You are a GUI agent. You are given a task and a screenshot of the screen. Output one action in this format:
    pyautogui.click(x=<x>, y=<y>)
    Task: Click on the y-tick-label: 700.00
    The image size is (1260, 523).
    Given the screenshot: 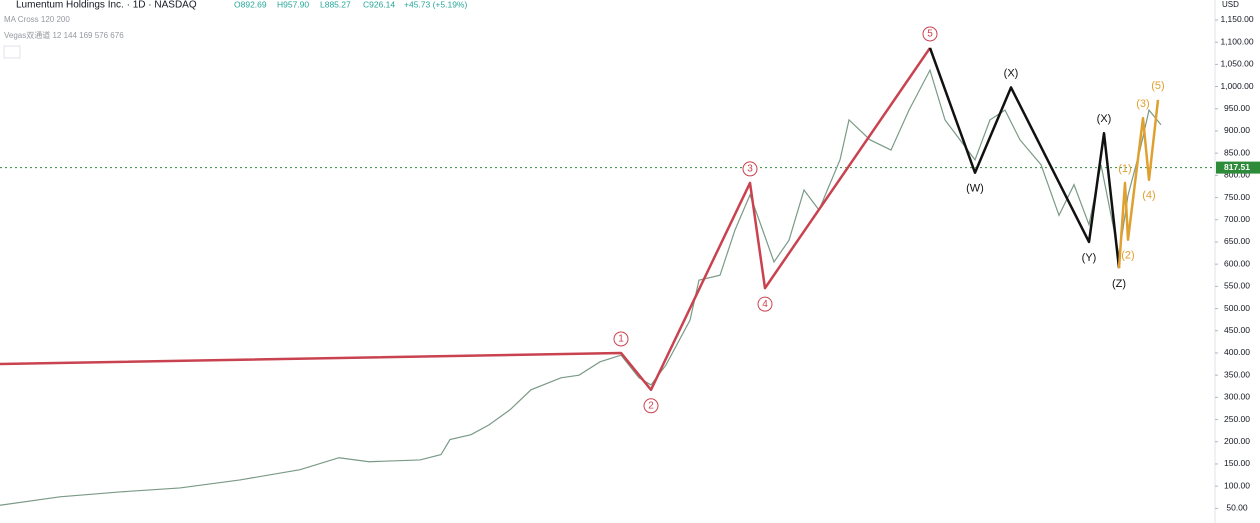 What is the action you would take?
    pyautogui.click(x=1237, y=219)
    